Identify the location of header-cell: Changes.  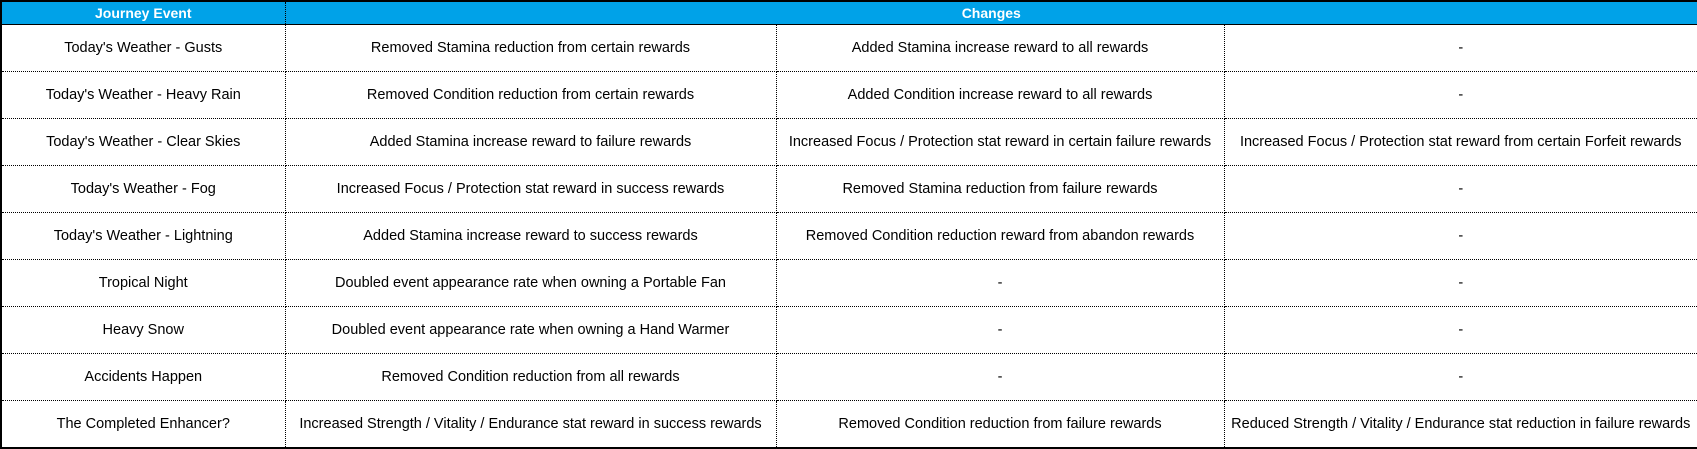
(990, 12).